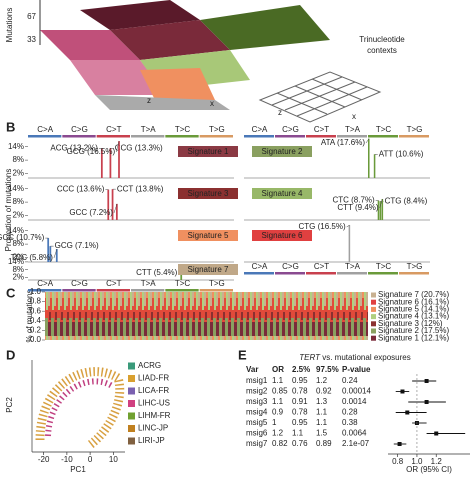 The width and height of the screenshot is (474, 479). I want to click on category-label: C>A, so click(260, 266).